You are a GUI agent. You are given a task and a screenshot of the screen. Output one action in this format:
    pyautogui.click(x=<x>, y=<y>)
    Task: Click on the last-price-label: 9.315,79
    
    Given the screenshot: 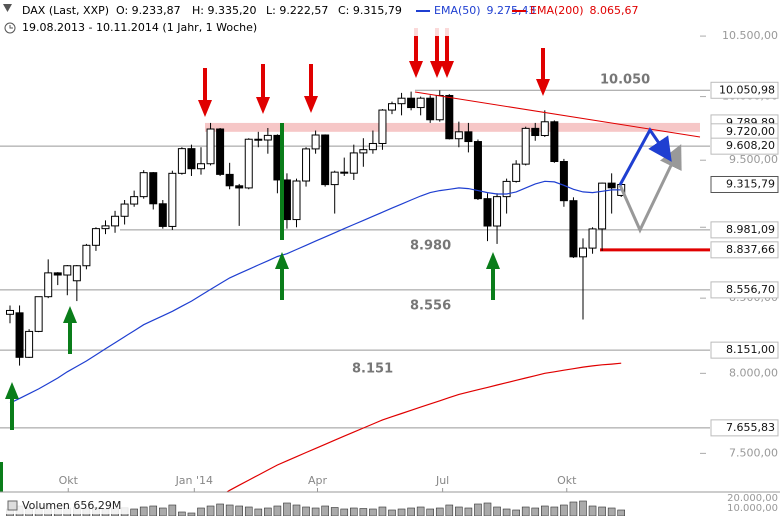 What is the action you would take?
    pyautogui.click(x=750, y=183)
    